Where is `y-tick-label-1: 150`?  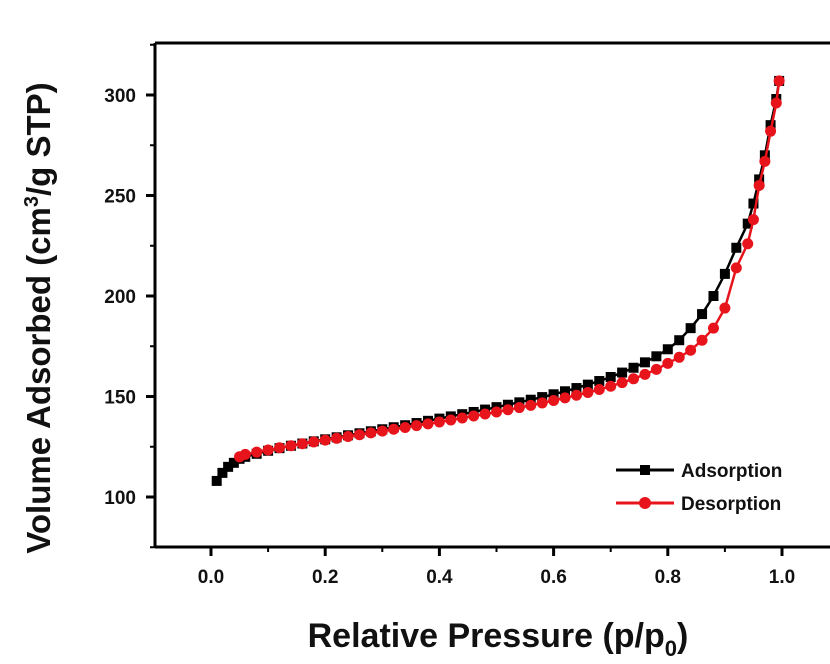
y-tick-label-1: 150 is located at coordinates (120, 398).